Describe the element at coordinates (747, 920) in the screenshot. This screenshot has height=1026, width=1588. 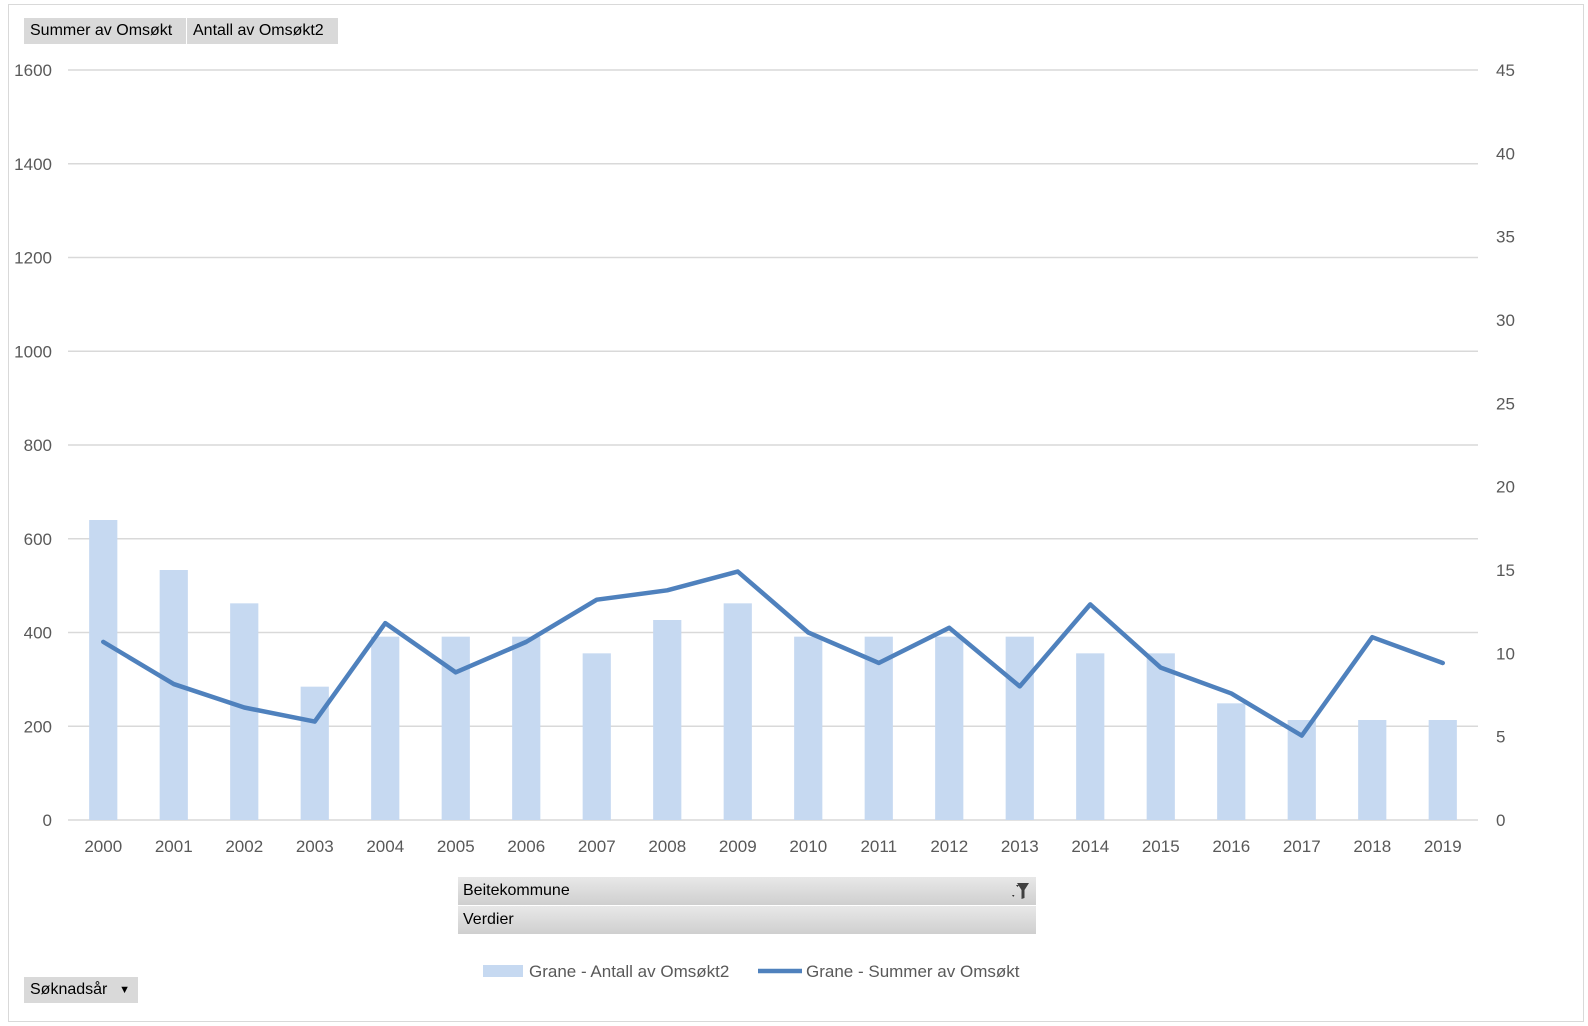
I see `filter-values-row: Verdier` at that location.